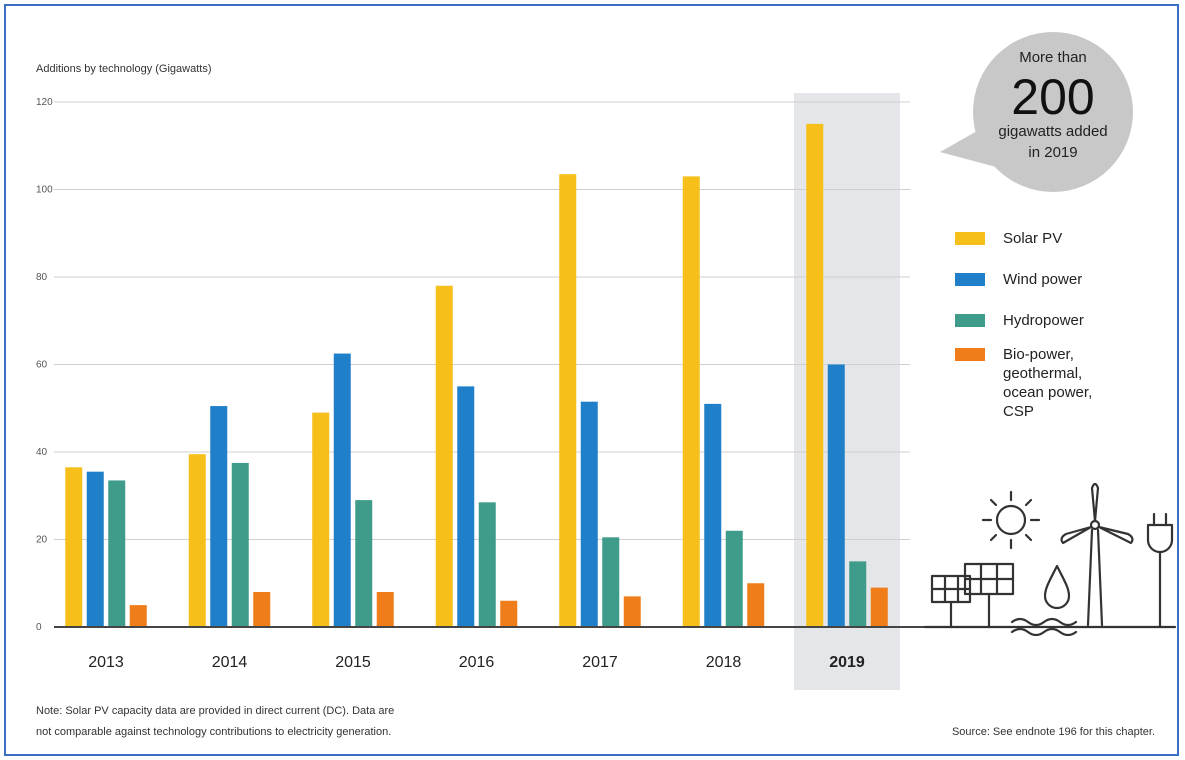  Describe the element at coordinates (1043, 320) in the screenshot. I see `legend-label: Hydropower` at that location.